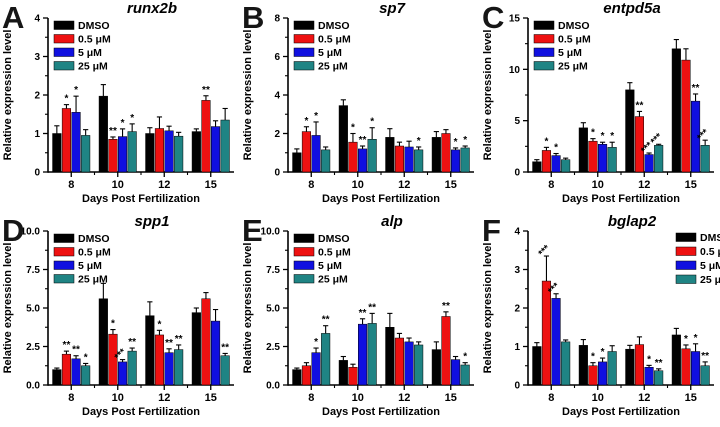 The width and height of the screenshot is (720, 427). Describe the element at coordinates (152, 8) in the screenshot. I see `chart-title: runx2b` at that location.